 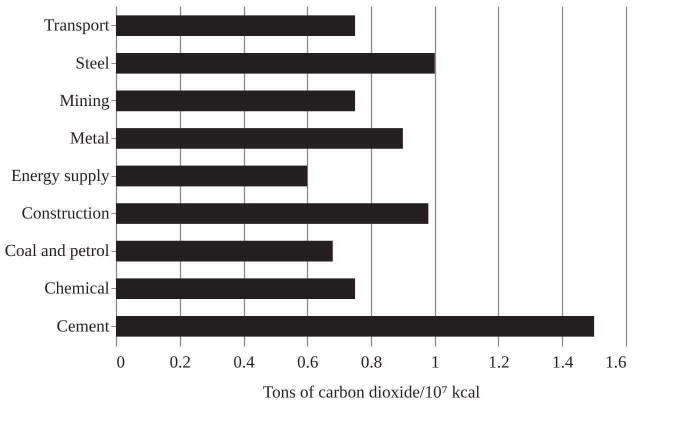 What do you see at coordinates (371, 362) in the screenshot?
I see `x-tick-label: 0.8` at bounding box center [371, 362].